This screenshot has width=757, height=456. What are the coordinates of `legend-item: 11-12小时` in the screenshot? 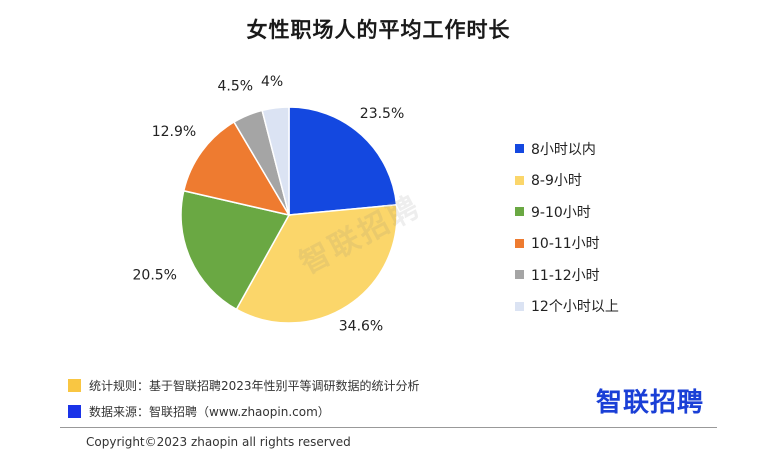 It's located at (567, 275).